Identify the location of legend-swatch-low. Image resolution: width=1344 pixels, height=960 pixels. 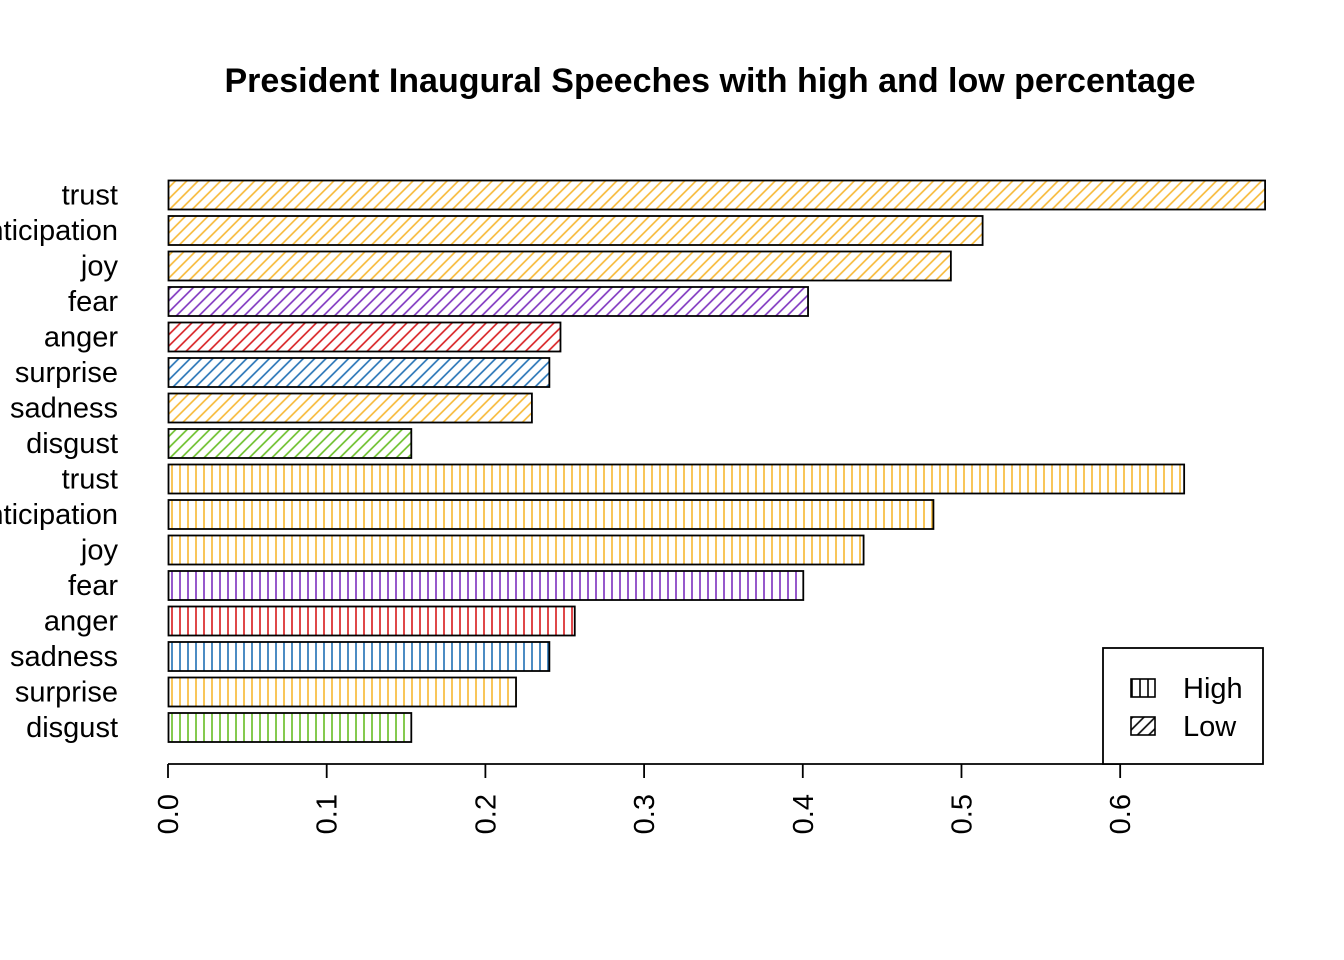
(1143, 726).